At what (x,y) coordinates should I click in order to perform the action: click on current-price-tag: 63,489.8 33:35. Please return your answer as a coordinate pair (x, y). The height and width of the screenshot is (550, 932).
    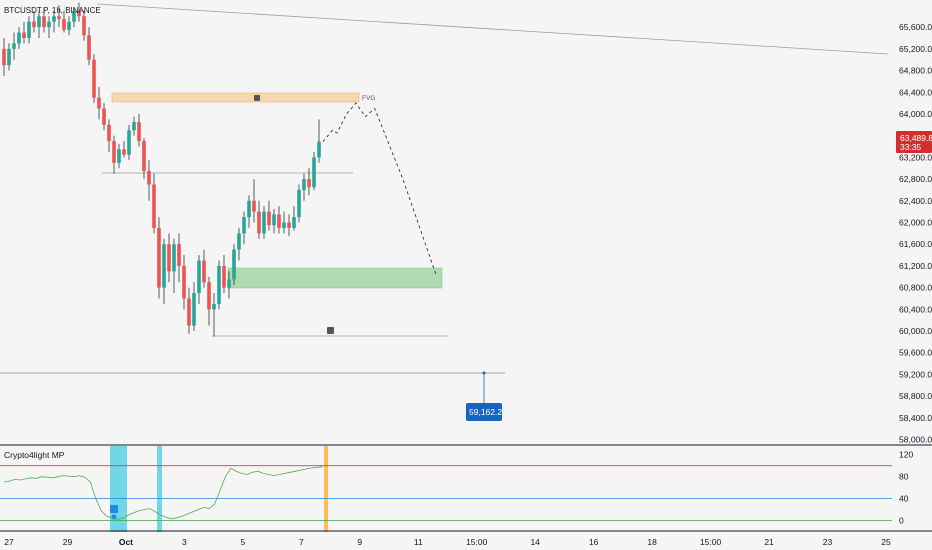
    Looking at the image, I should click on (914, 142).